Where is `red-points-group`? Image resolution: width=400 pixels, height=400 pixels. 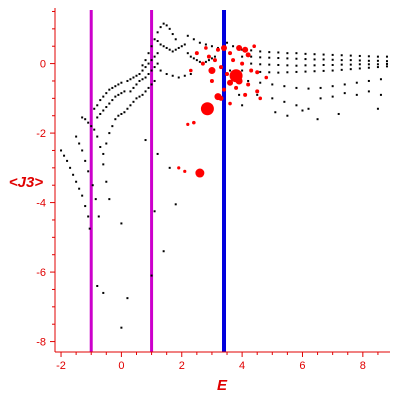 red-points-group is located at coordinates (223, 111).